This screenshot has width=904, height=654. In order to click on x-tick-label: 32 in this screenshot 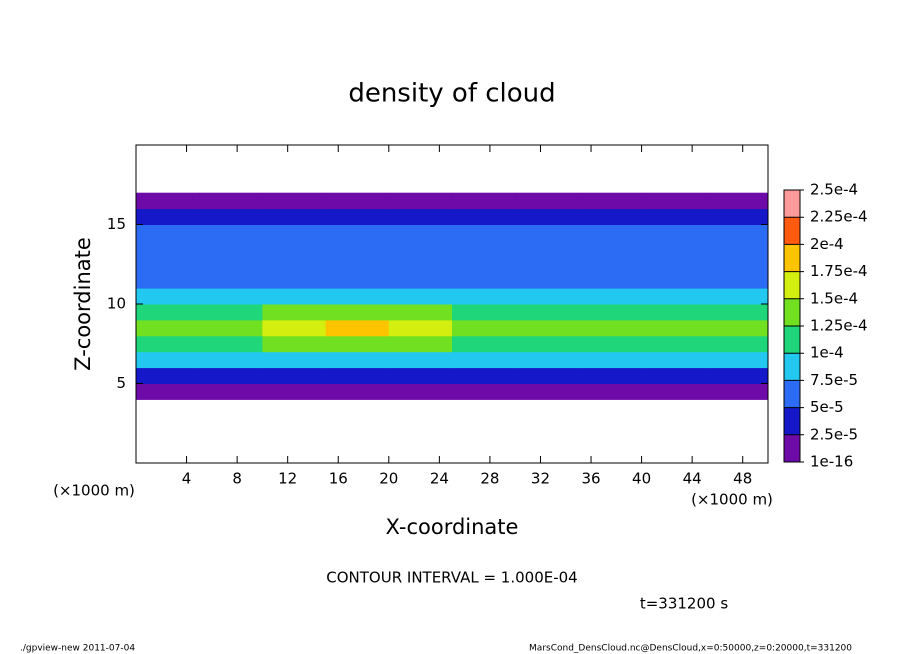, I will do `click(540, 479)`.